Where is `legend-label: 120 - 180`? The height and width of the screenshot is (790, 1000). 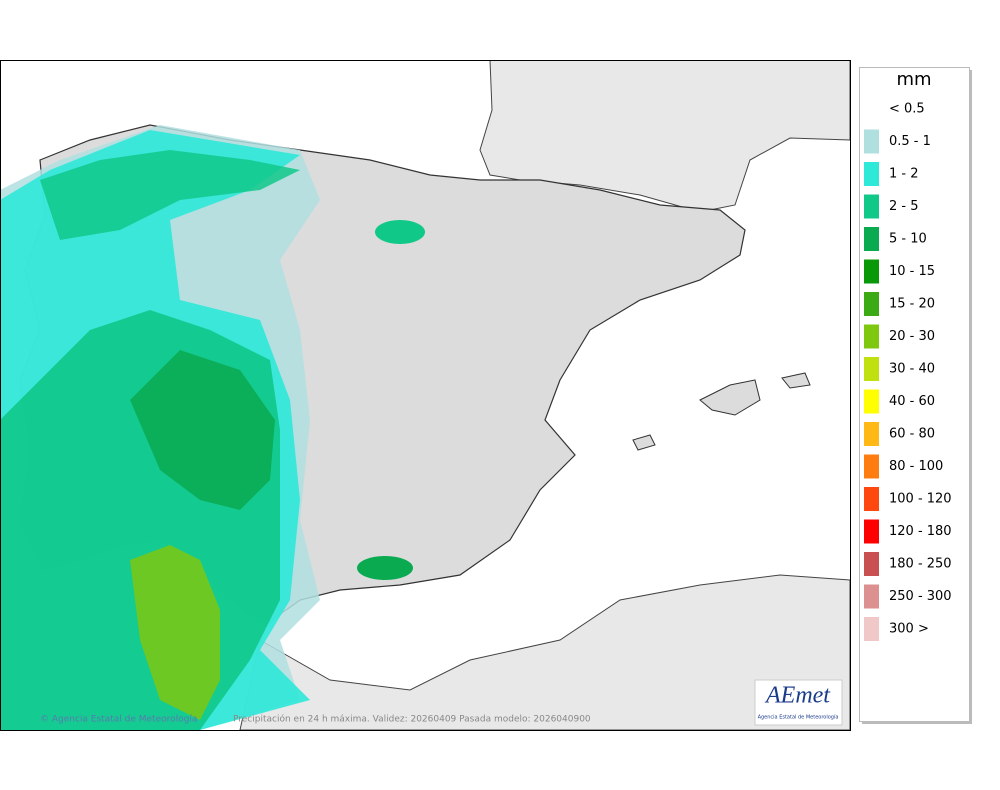
legend-label: 120 - 180 is located at coordinates (920, 531).